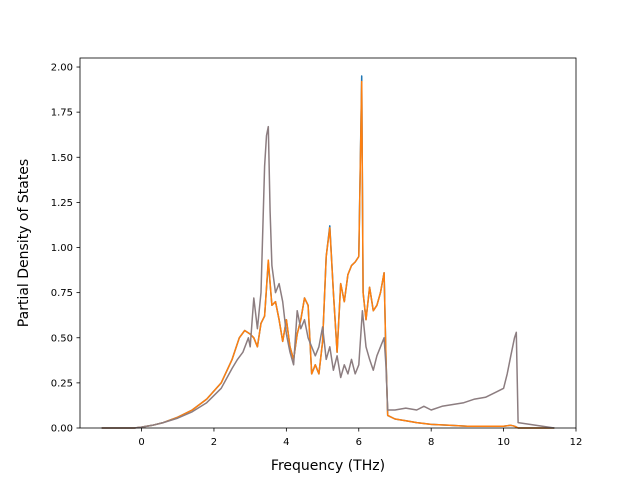 The image size is (640, 480). I want to click on x-tick-label: 6, so click(359, 442).